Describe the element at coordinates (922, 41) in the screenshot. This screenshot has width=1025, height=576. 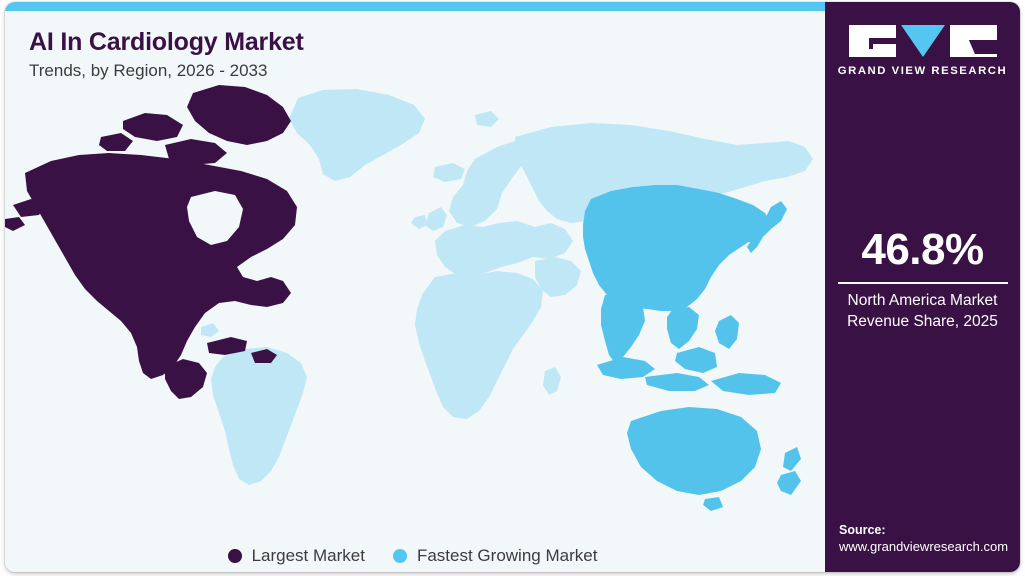
I see `gvr-logo-icon` at that location.